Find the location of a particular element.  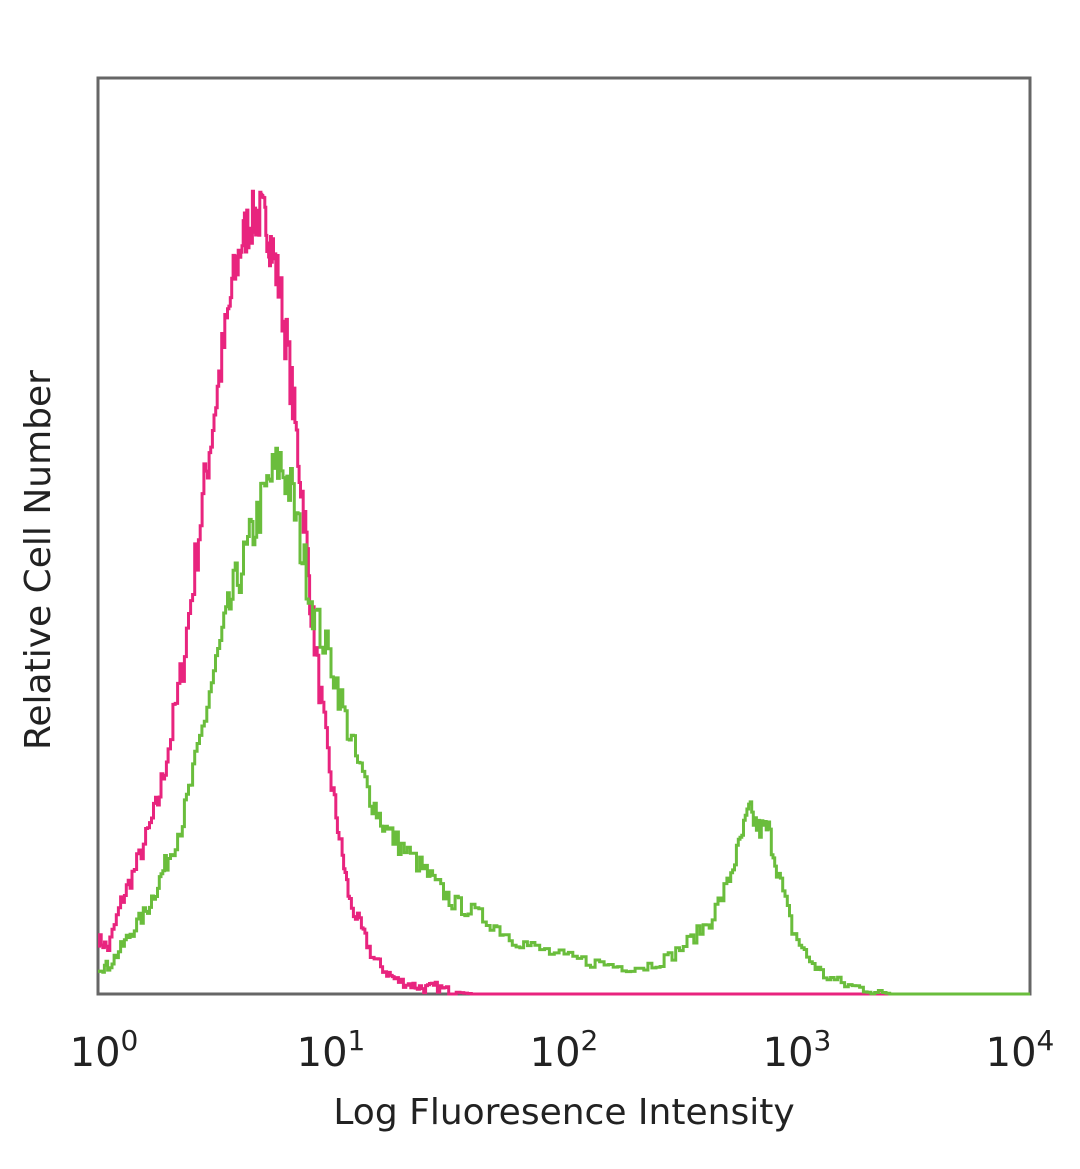

x-tick-label: 104 is located at coordinates (1020, 1050).